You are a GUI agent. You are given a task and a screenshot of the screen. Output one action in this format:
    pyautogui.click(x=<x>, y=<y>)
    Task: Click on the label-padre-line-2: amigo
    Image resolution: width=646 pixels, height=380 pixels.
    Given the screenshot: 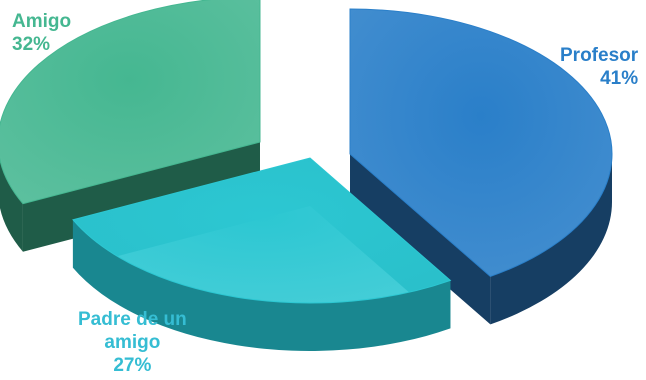 What is the action you would take?
    pyautogui.click(x=132, y=342)
    